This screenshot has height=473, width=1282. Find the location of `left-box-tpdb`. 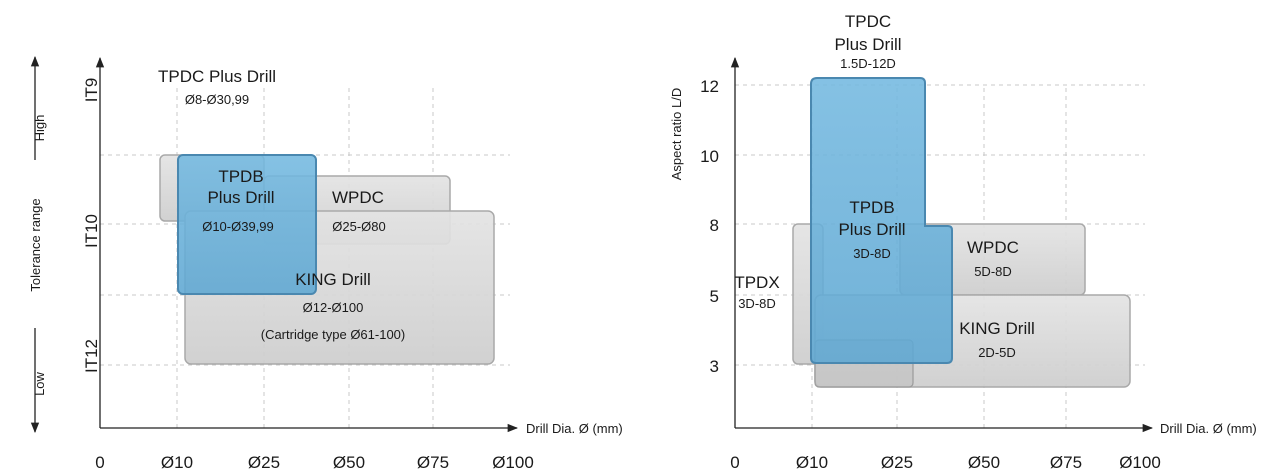

left-box-tpdb is located at coordinates (247, 224).